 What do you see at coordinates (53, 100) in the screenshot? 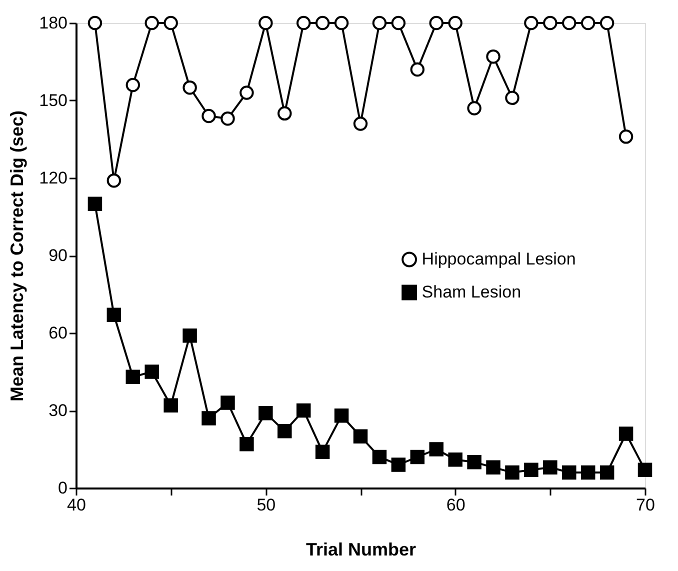
I see `y-tick-label: 150` at bounding box center [53, 100].